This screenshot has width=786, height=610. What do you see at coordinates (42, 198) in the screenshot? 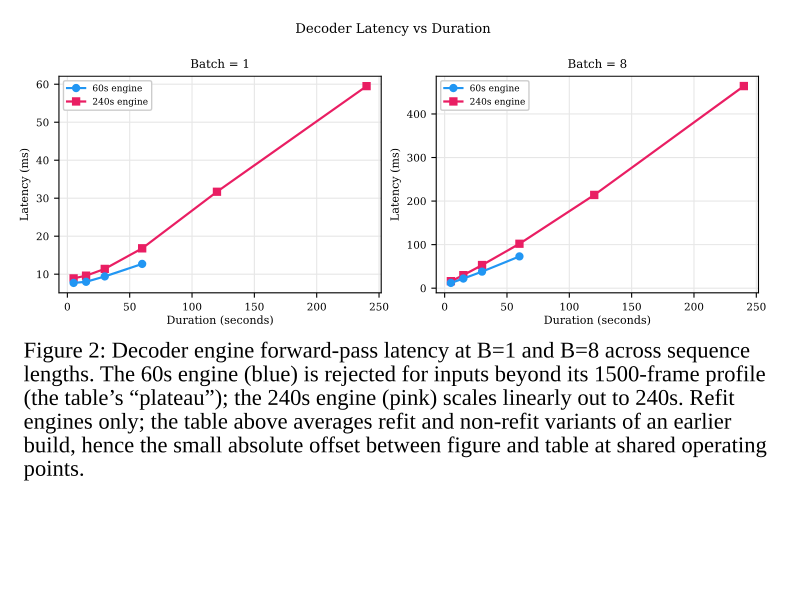
I see `y-tick-label: 30` at bounding box center [42, 198].